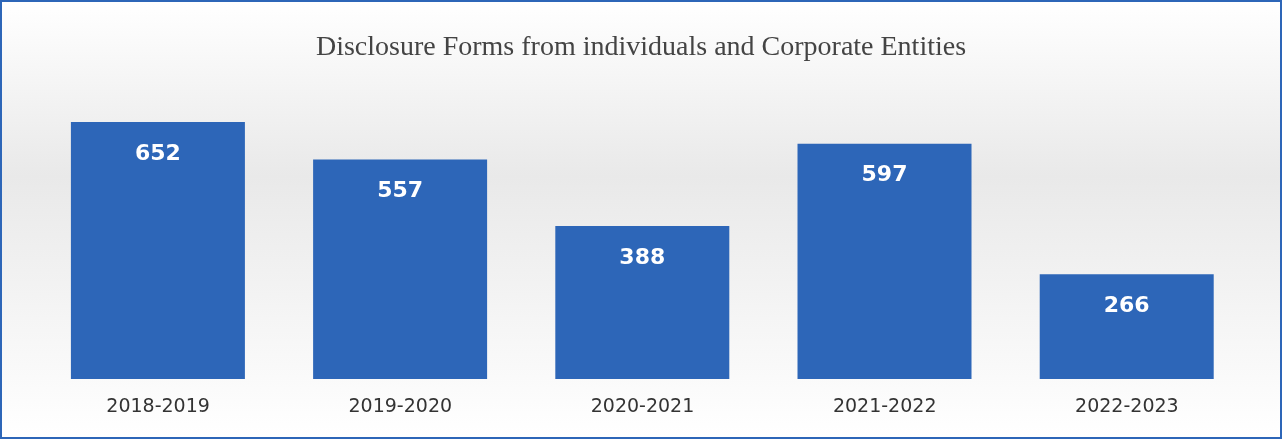 The width and height of the screenshot is (1282, 439). What do you see at coordinates (642, 405) in the screenshot?
I see `x-tick-label: 2020-2021` at bounding box center [642, 405].